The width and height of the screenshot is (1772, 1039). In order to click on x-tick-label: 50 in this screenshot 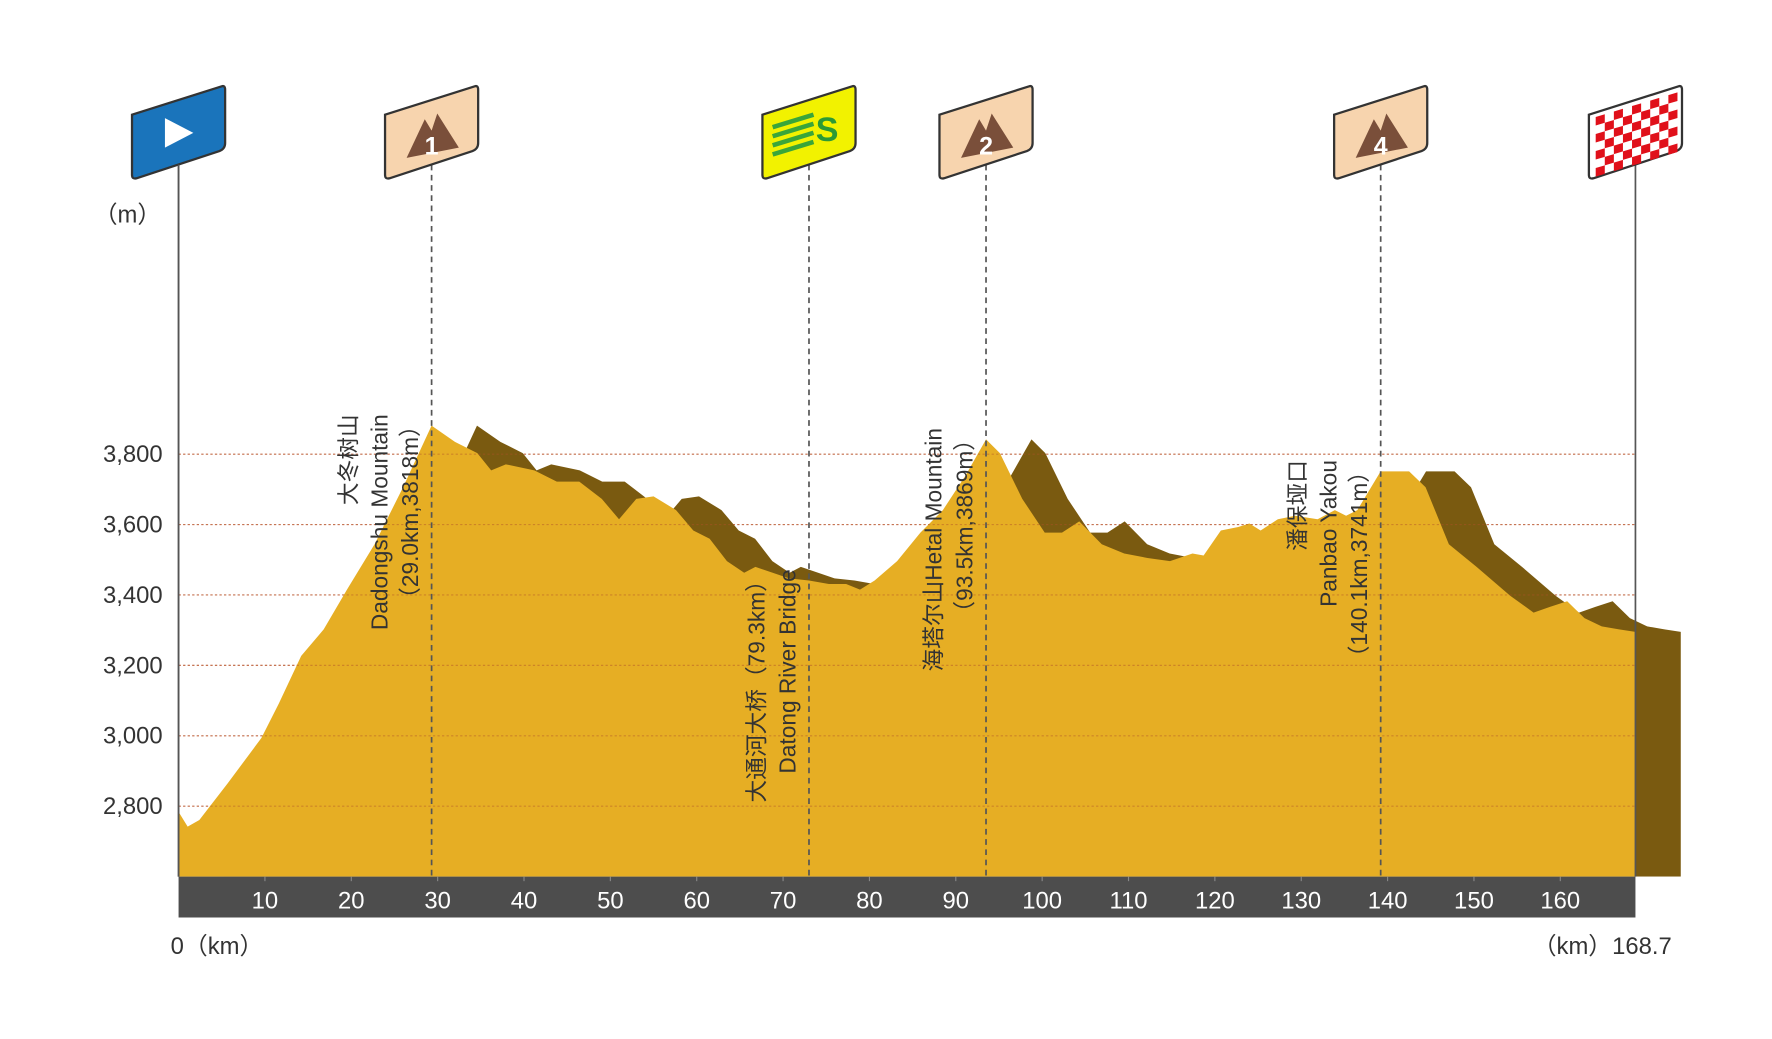, I will do `click(610, 900)`.